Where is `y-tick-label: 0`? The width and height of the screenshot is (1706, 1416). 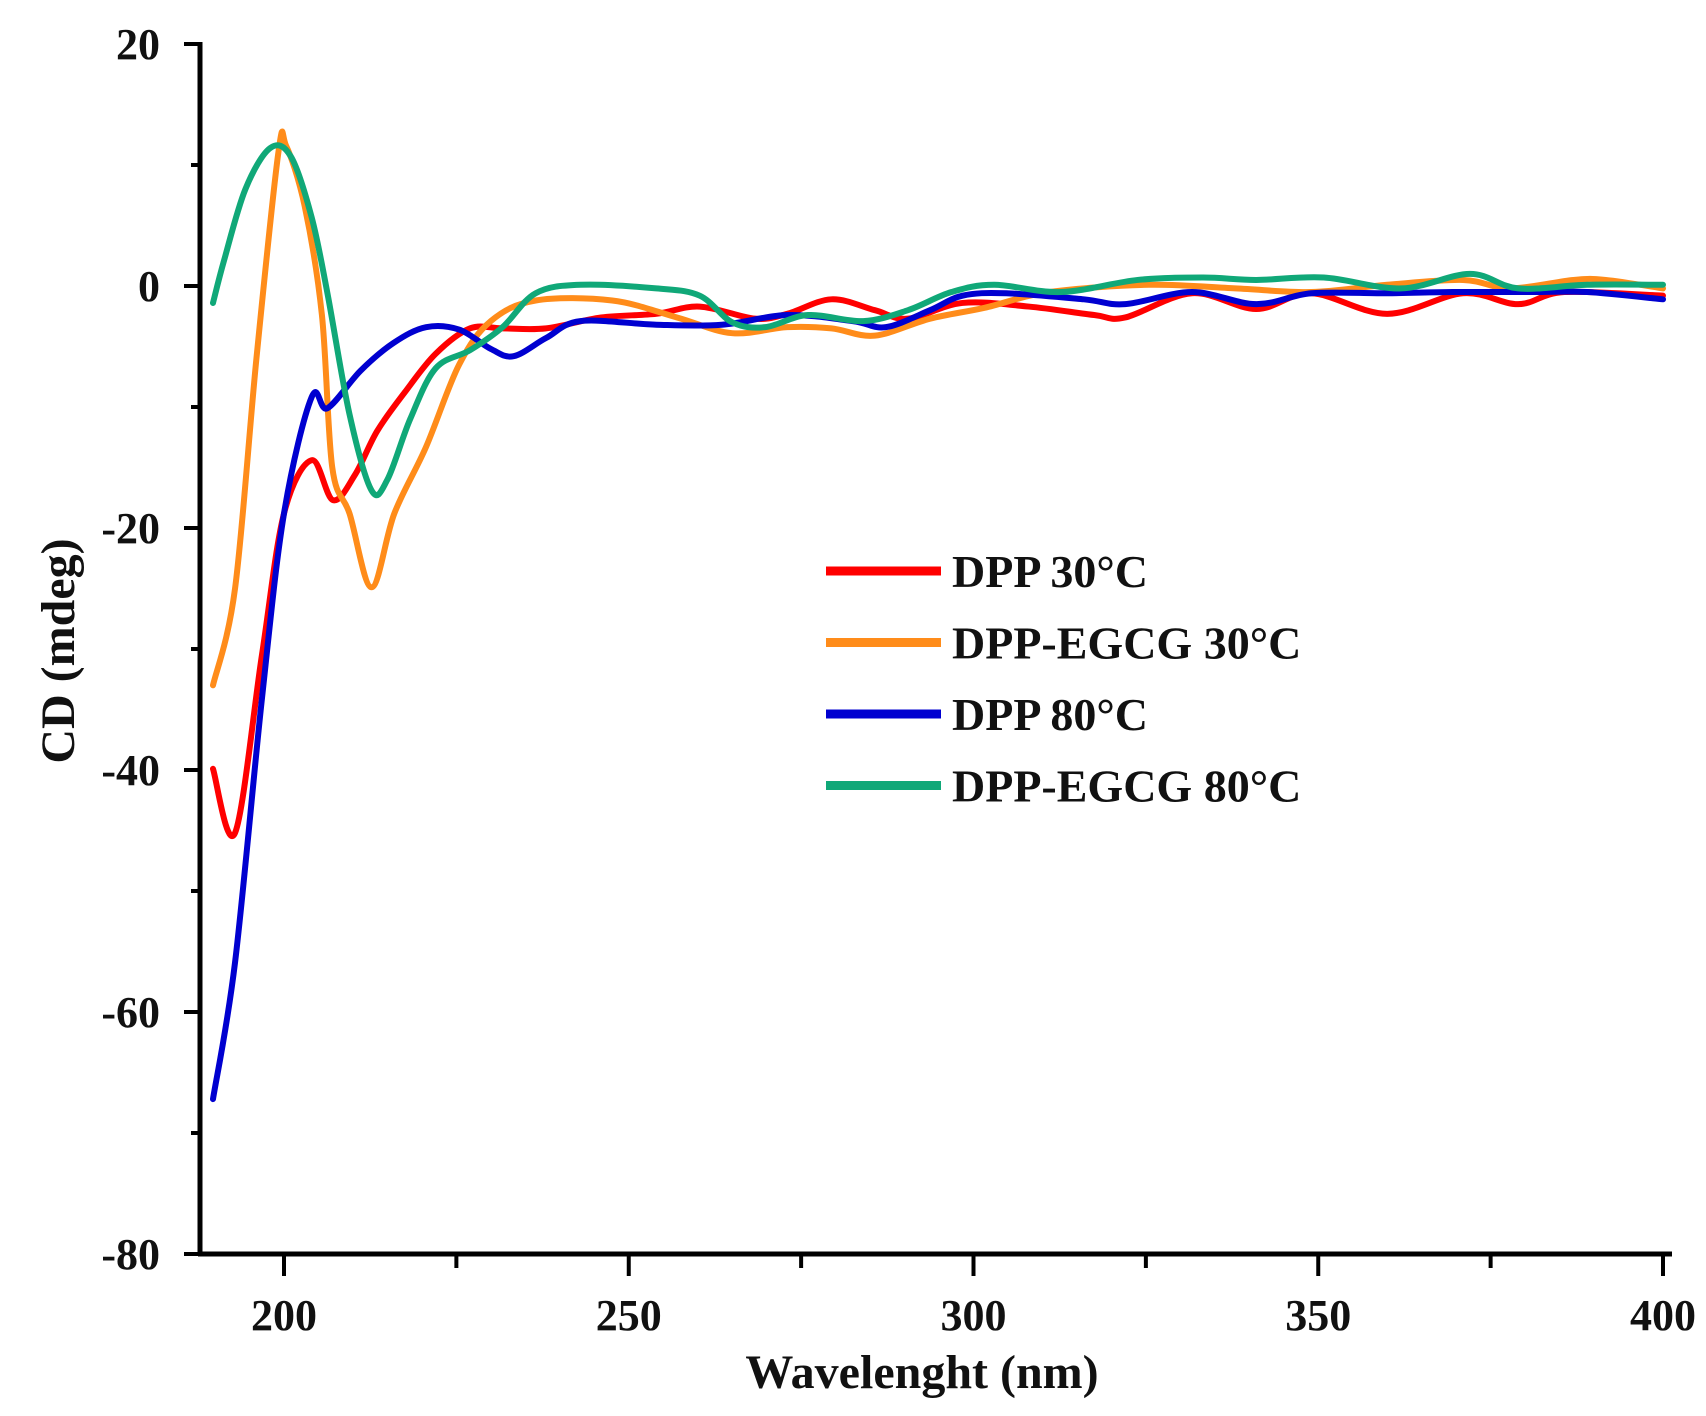
y-tick-label: 0 is located at coordinates (149, 286).